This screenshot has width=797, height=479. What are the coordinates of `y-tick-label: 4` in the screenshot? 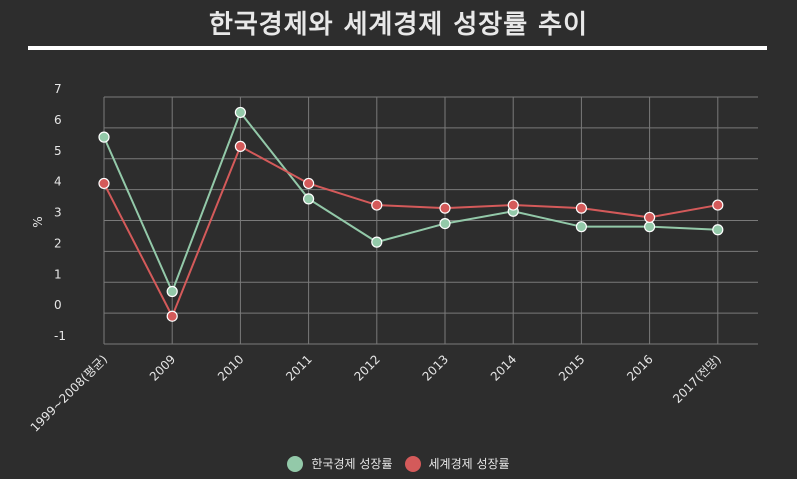 It's located at (58, 182).